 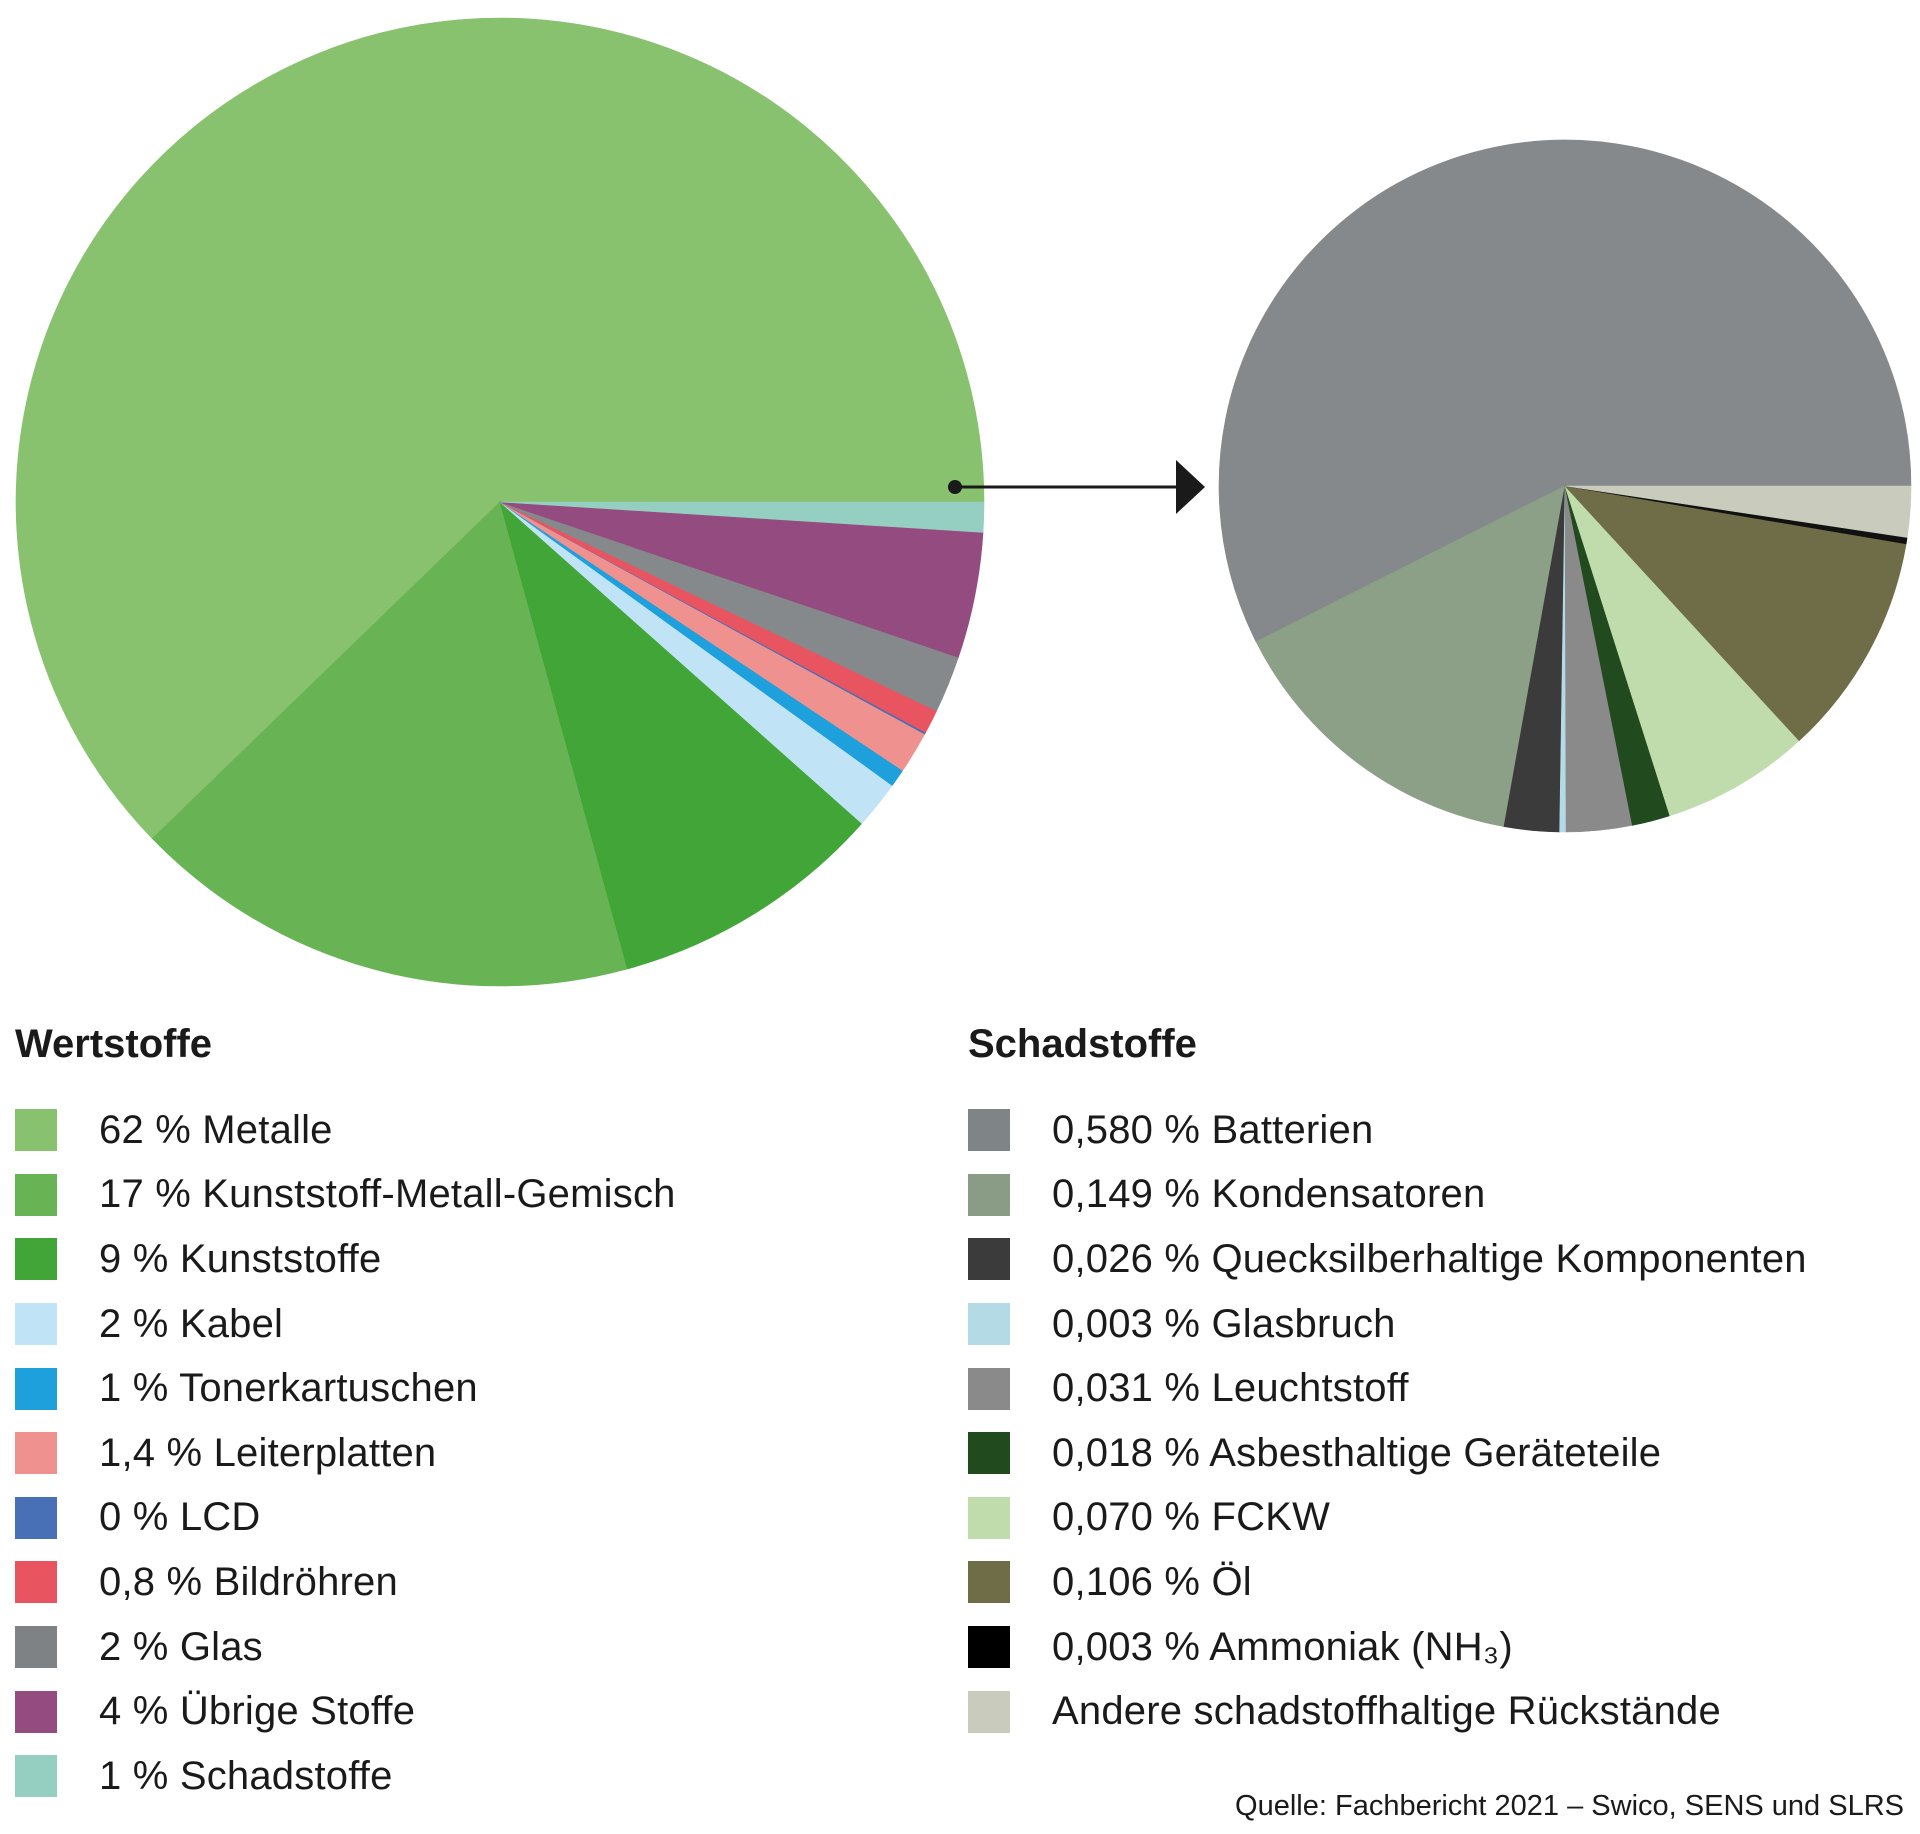 I want to click on legend-title-wertstoffe: Wertstoffe, so click(x=114, y=1044).